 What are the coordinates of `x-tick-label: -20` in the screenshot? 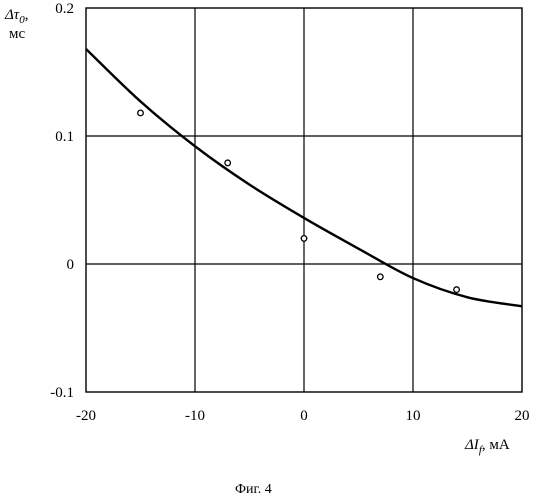 It's located at (86, 416).